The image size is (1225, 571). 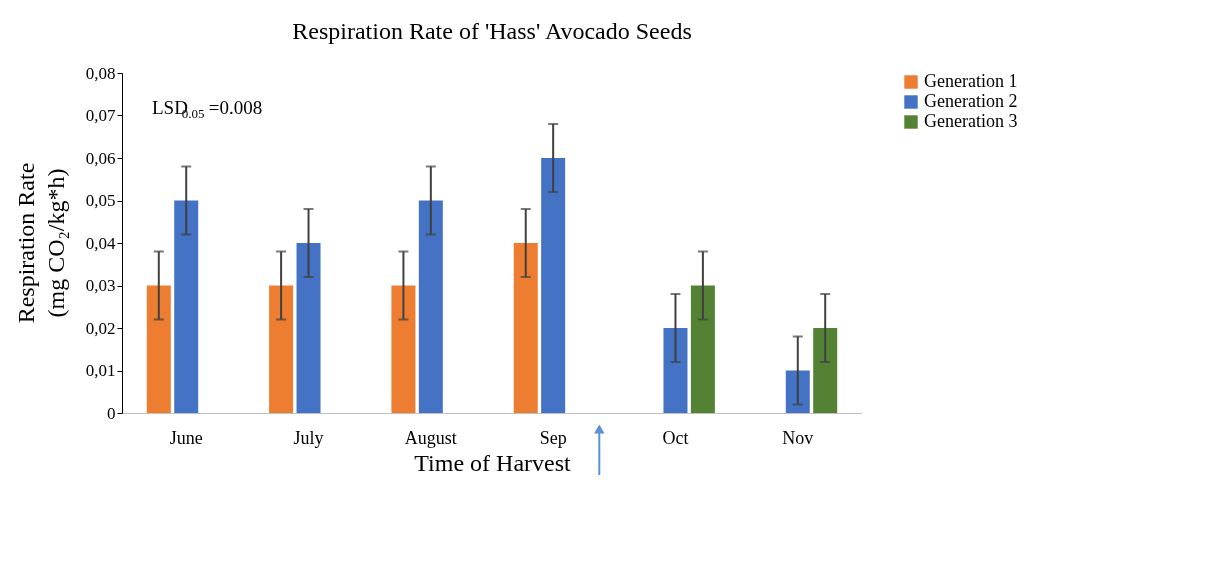 What do you see at coordinates (100, 73) in the screenshot?
I see `y-tick-label: 0,08` at bounding box center [100, 73].